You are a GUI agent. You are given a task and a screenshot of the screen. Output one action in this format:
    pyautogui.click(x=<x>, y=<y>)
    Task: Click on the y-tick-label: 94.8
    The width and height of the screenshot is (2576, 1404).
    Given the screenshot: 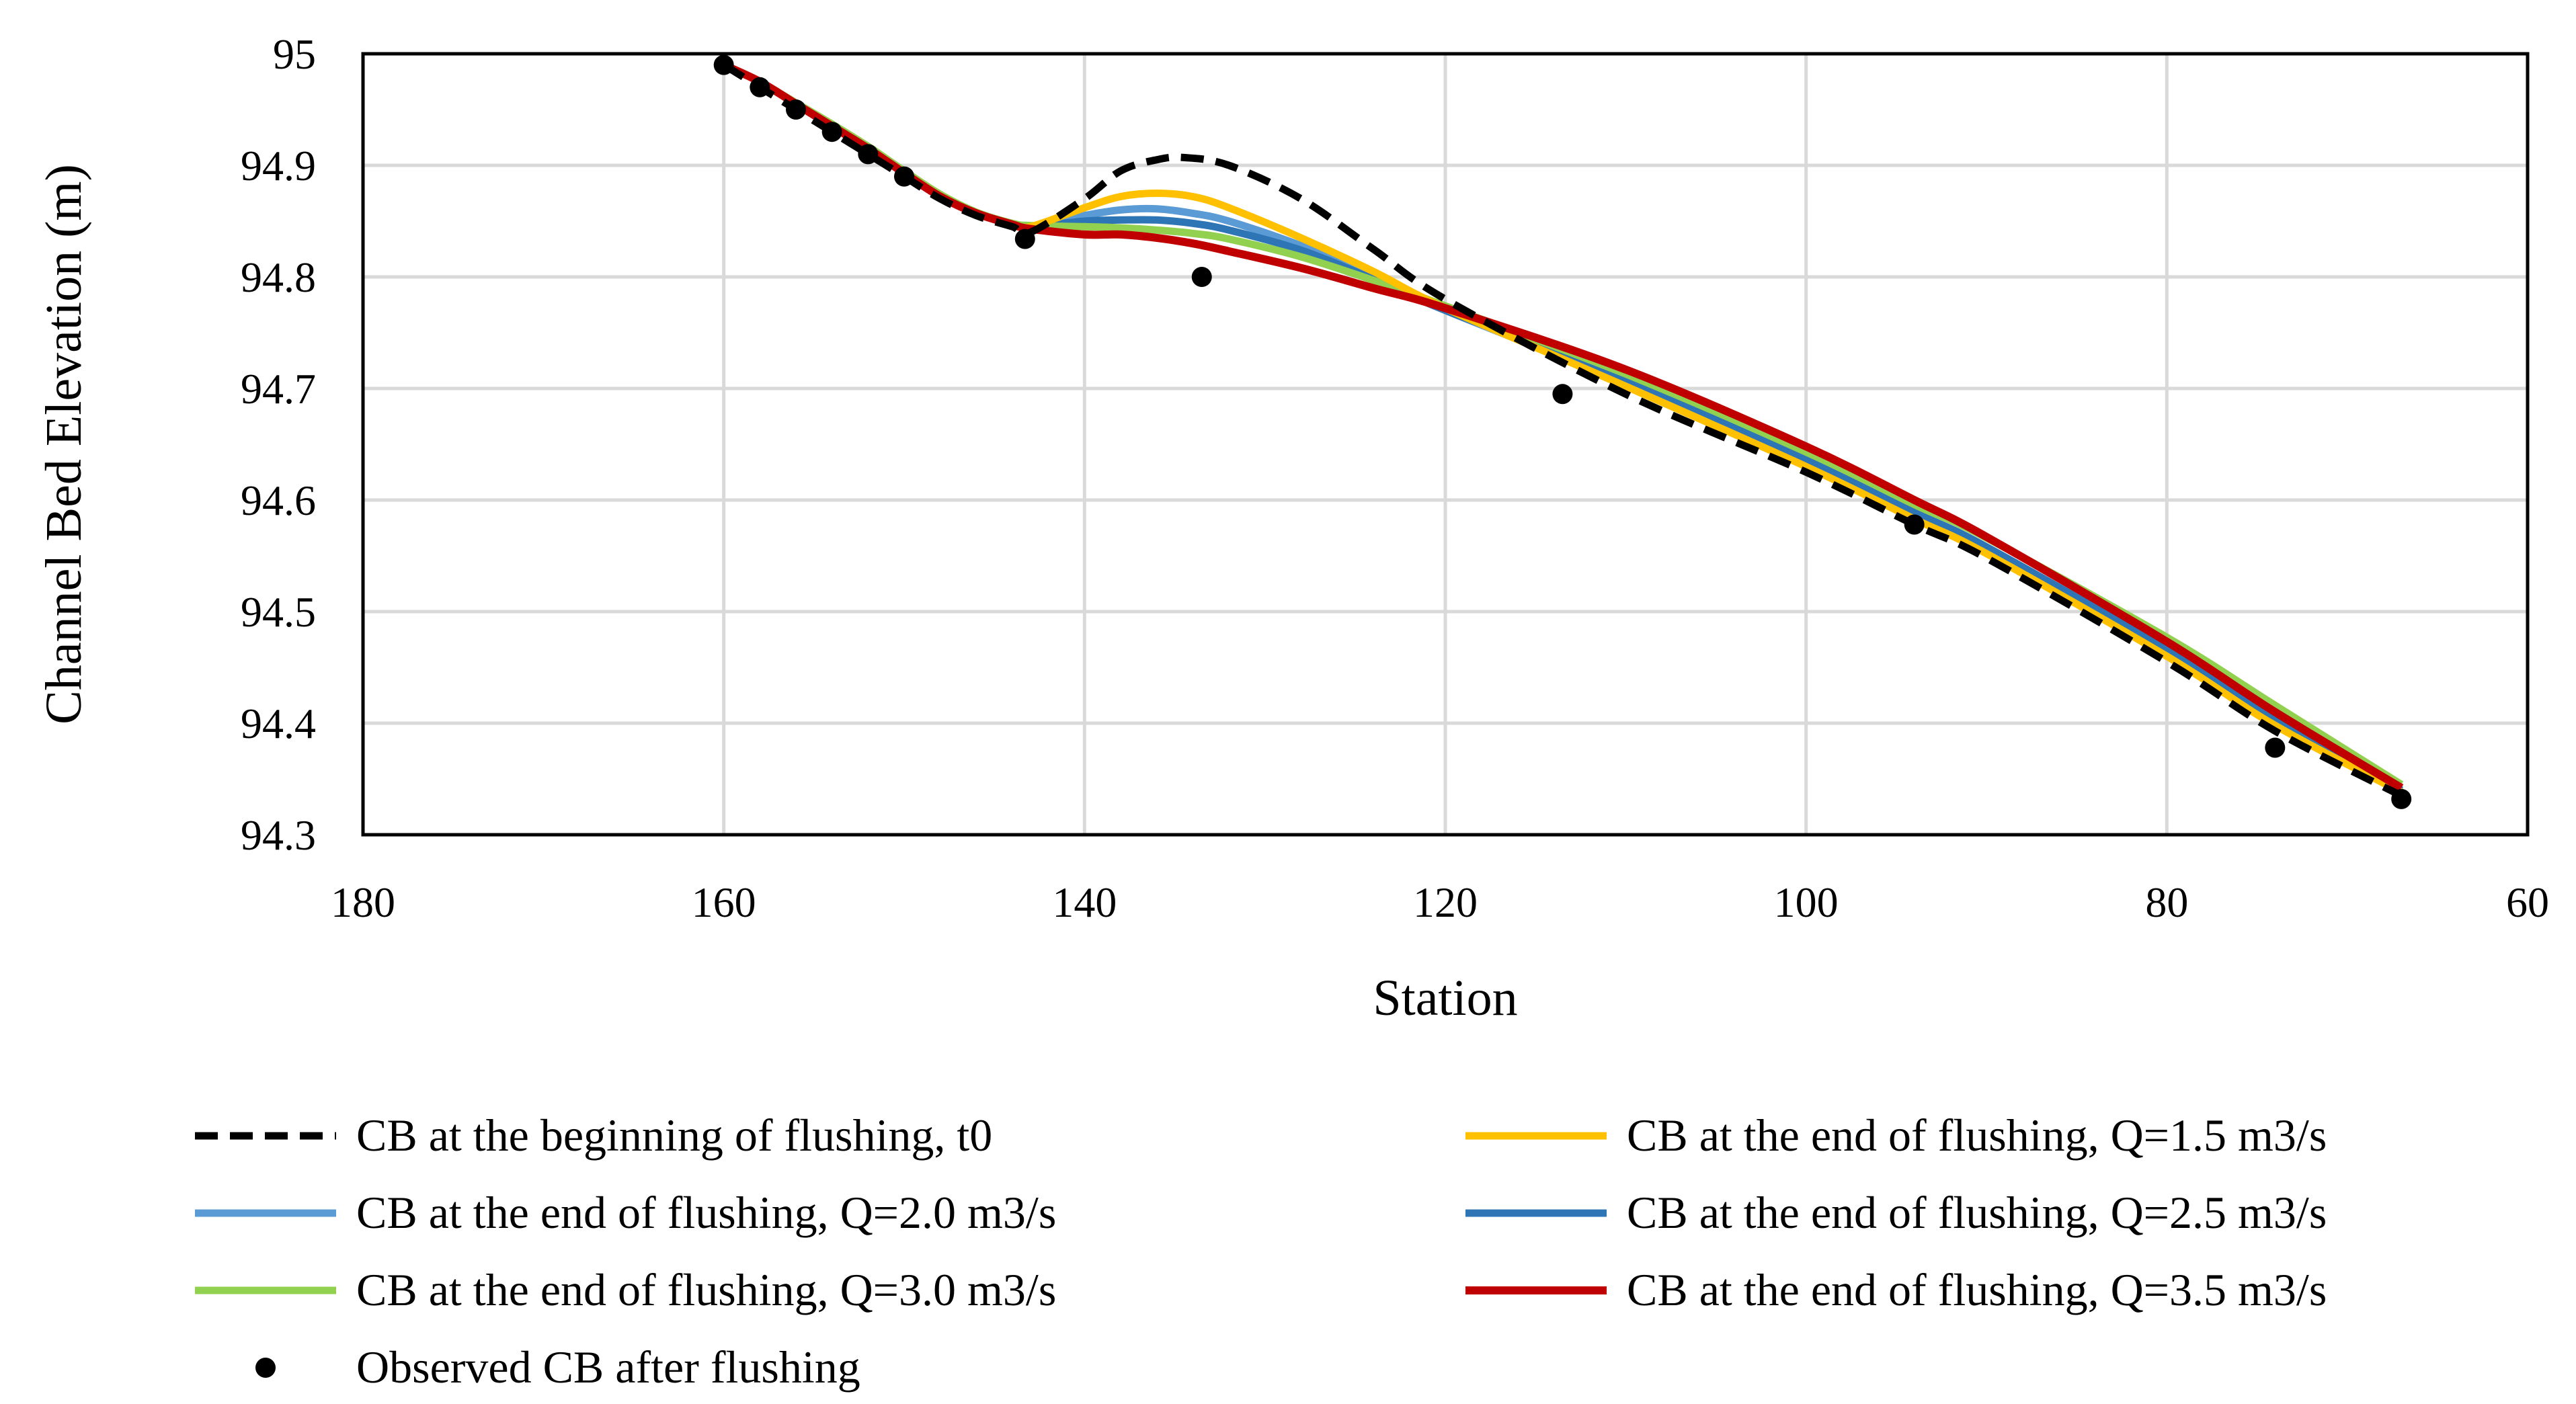 What is the action you would take?
    pyautogui.click(x=278, y=277)
    